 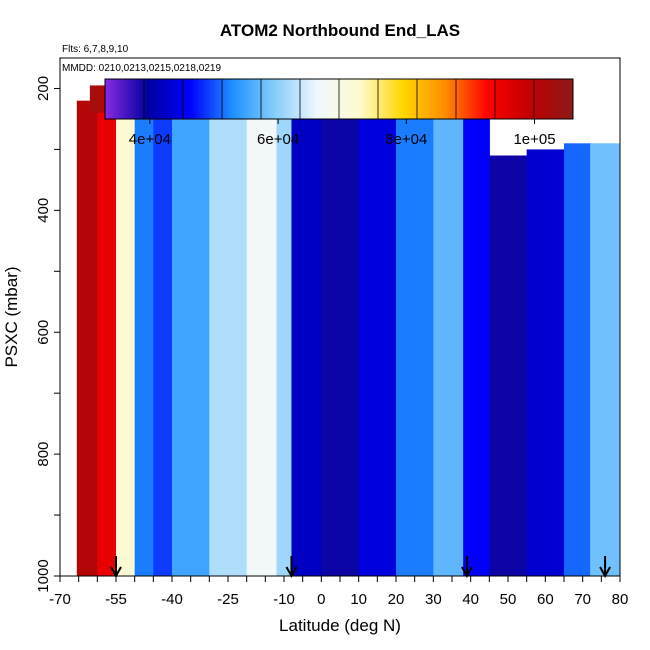 I want to click on dates-label: MMDD: 0210,0213,0215,0218,0219, so click(x=141, y=68).